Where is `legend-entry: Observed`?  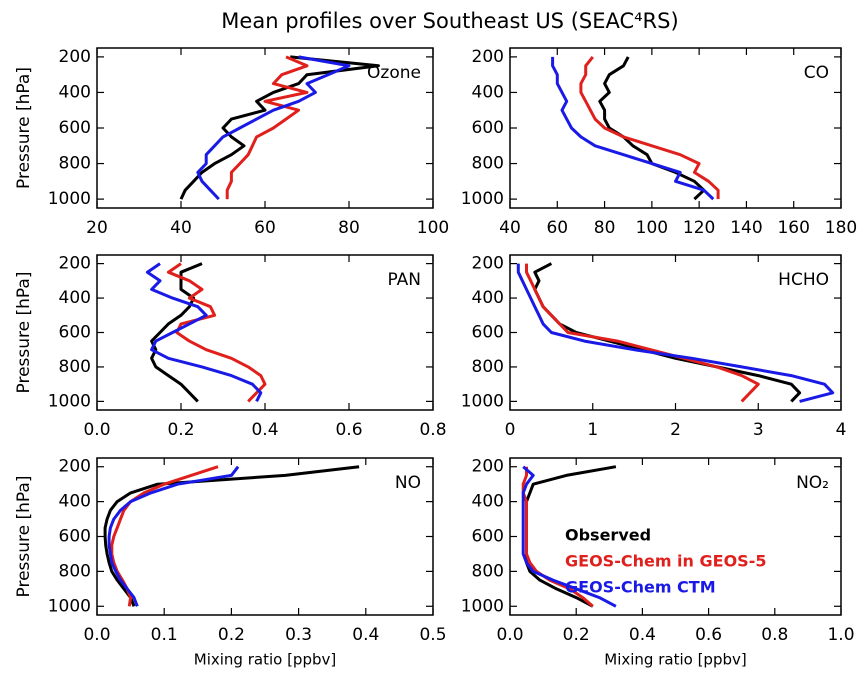
legend-entry: Observed is located at coordinates (608, 535).